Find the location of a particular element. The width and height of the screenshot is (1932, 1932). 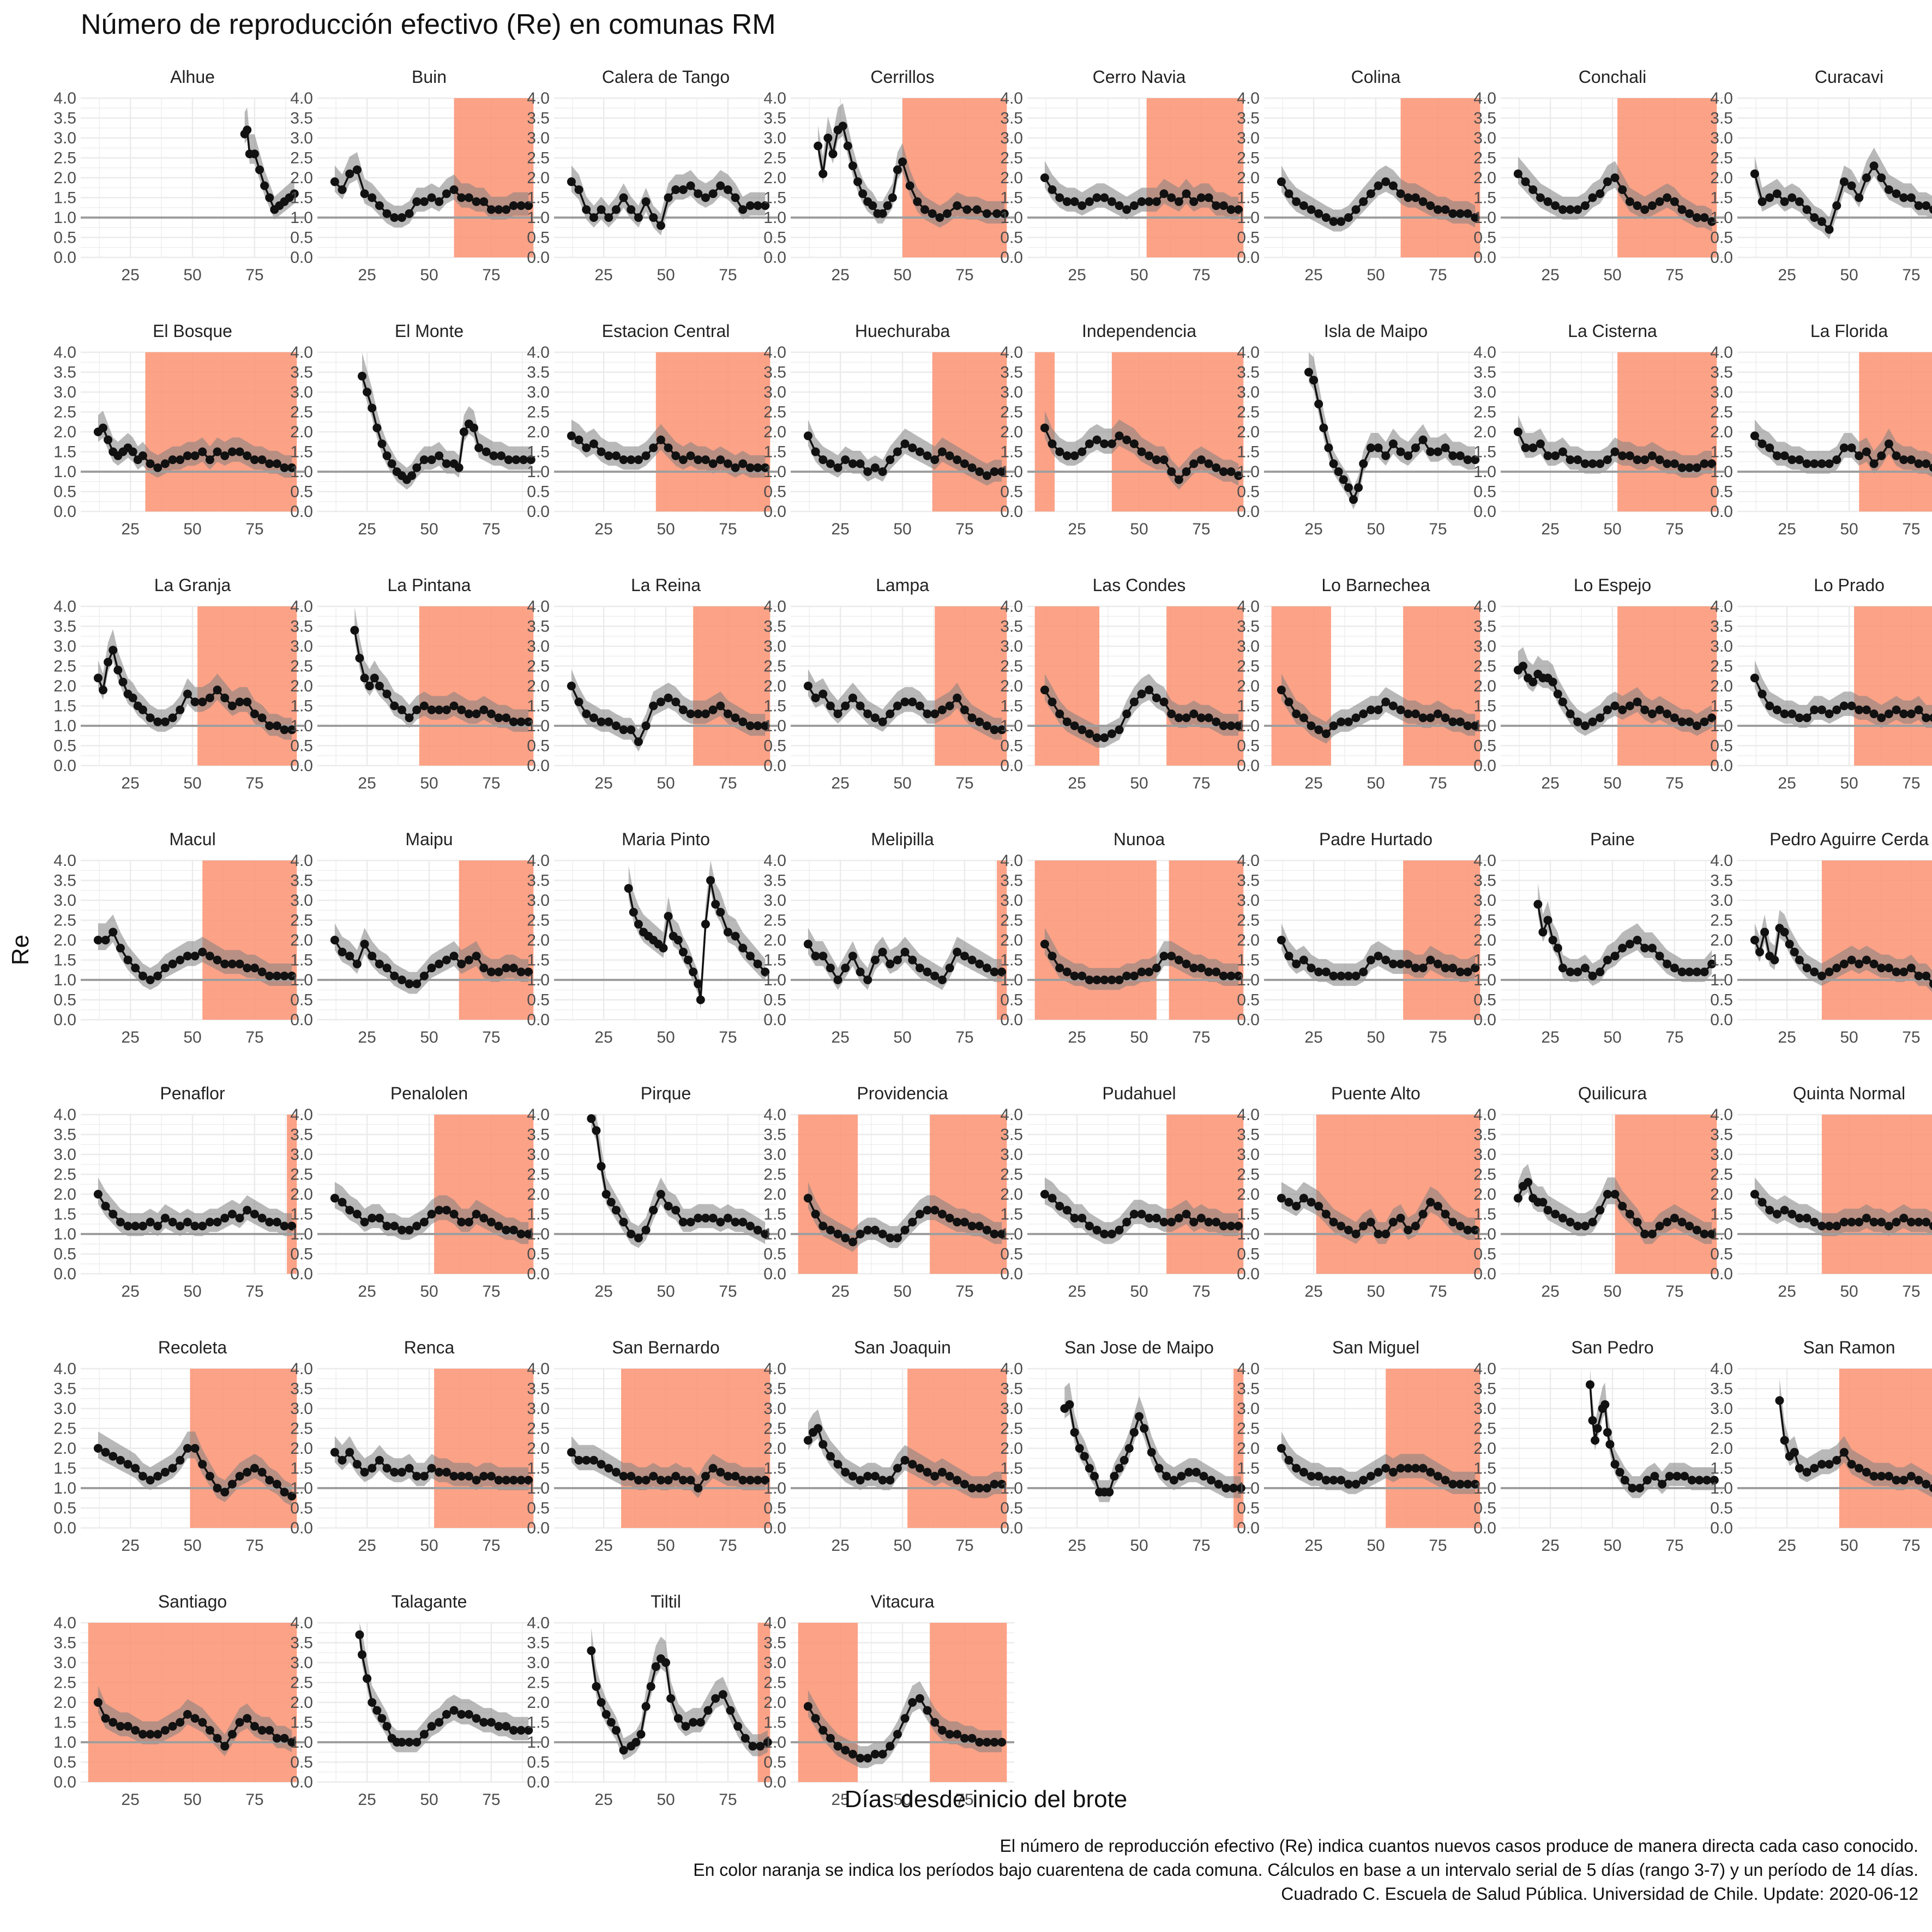

y-tick-label: 4.0 is located at coordinates (1721, 1369).